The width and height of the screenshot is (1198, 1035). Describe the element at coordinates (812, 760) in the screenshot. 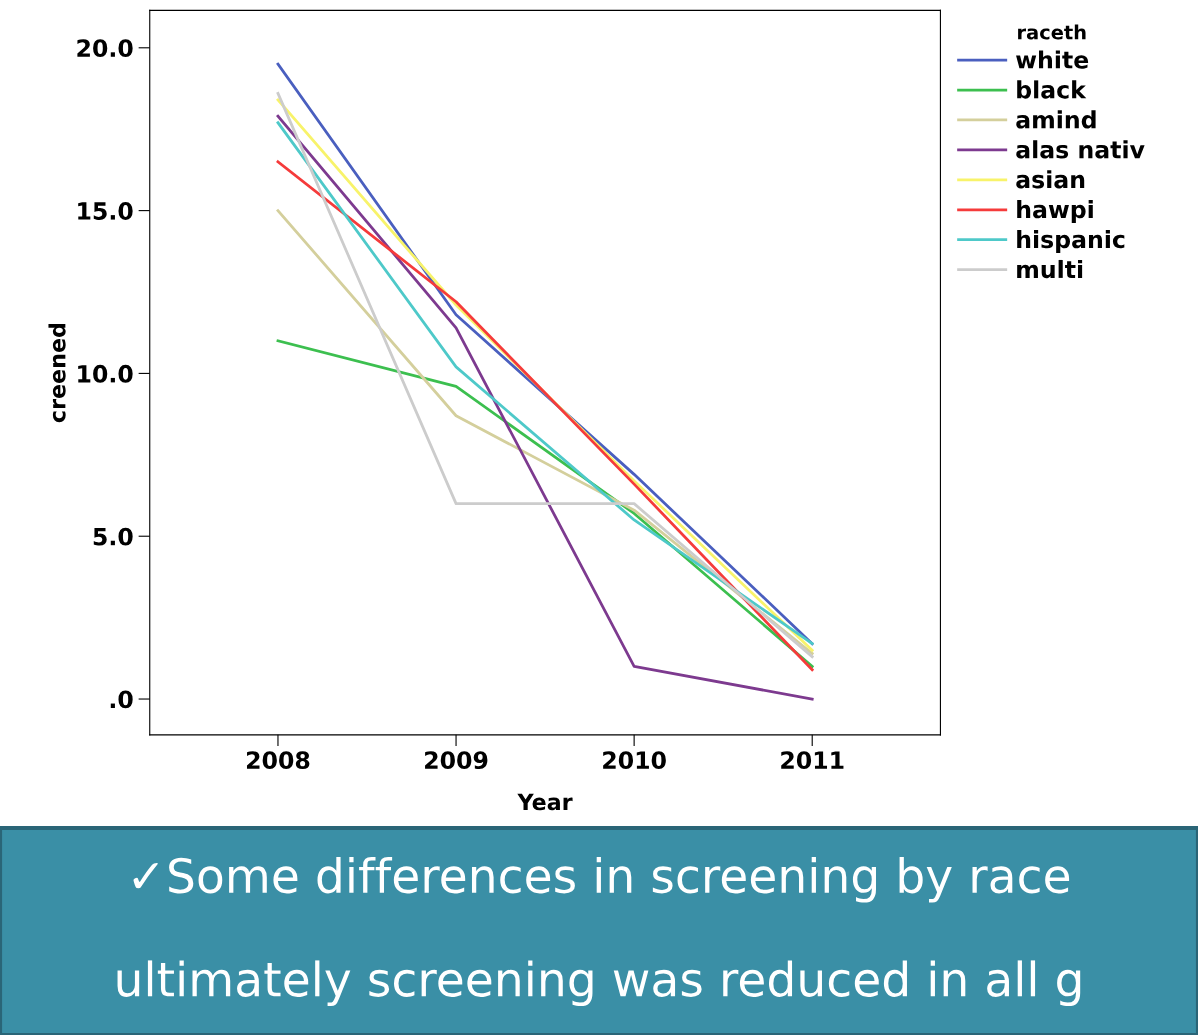

I see `x-tick-label: 2011` at that location.